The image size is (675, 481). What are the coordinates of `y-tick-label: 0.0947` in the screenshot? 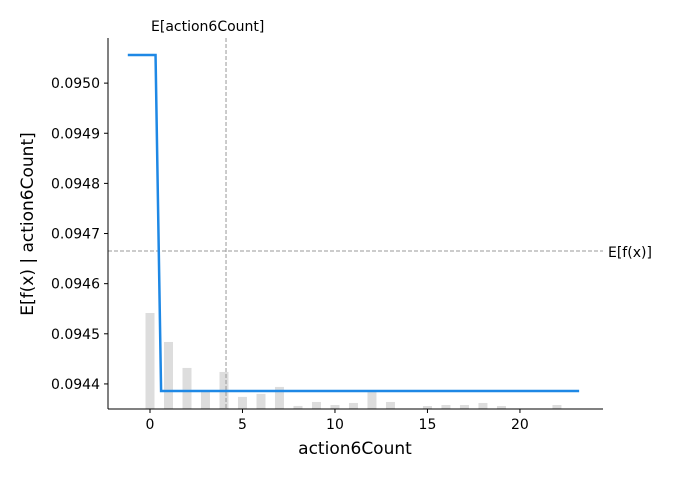 It's located at (75, 235).